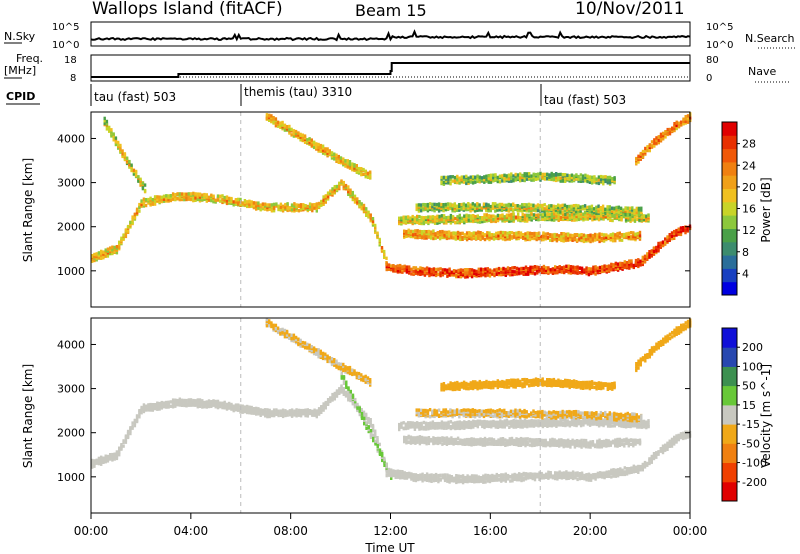 This screenshot has width=800, height=554. Describe the element at coordinates (770, 38) in the screenshot. I see `noise-right-label: N.Search` at that location.